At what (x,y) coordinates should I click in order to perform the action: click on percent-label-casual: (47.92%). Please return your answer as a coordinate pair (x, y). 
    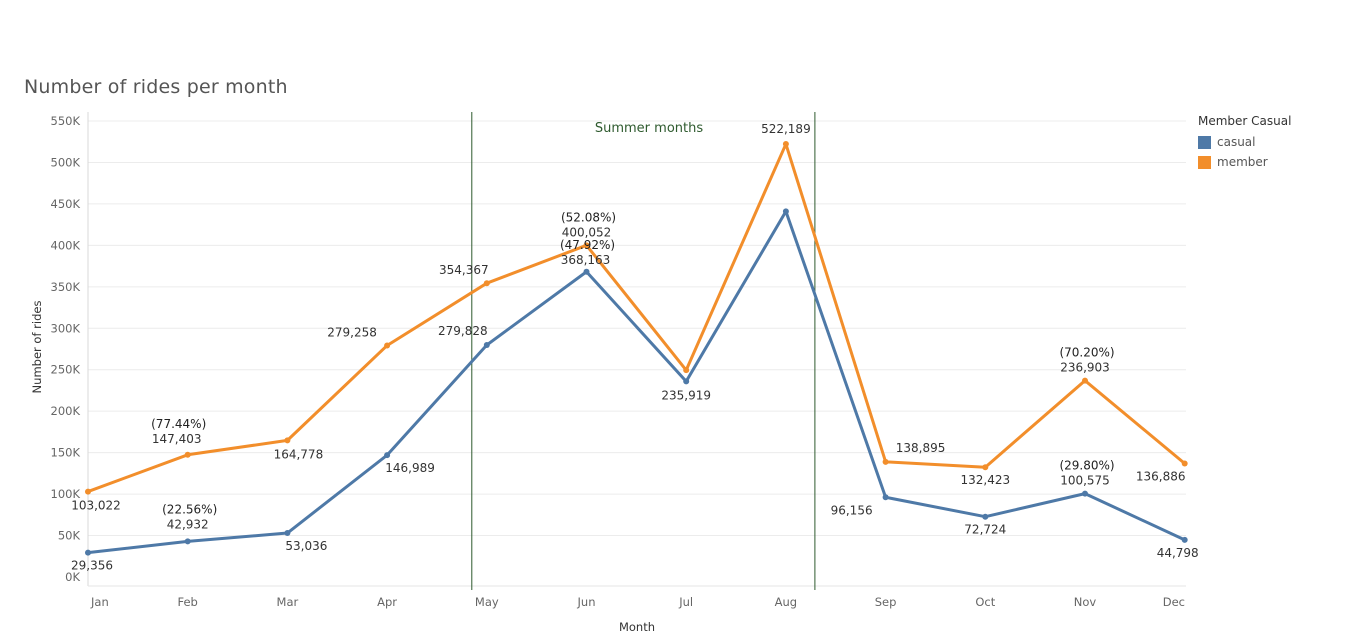
    Looking at the image, I should click on (587, 245).